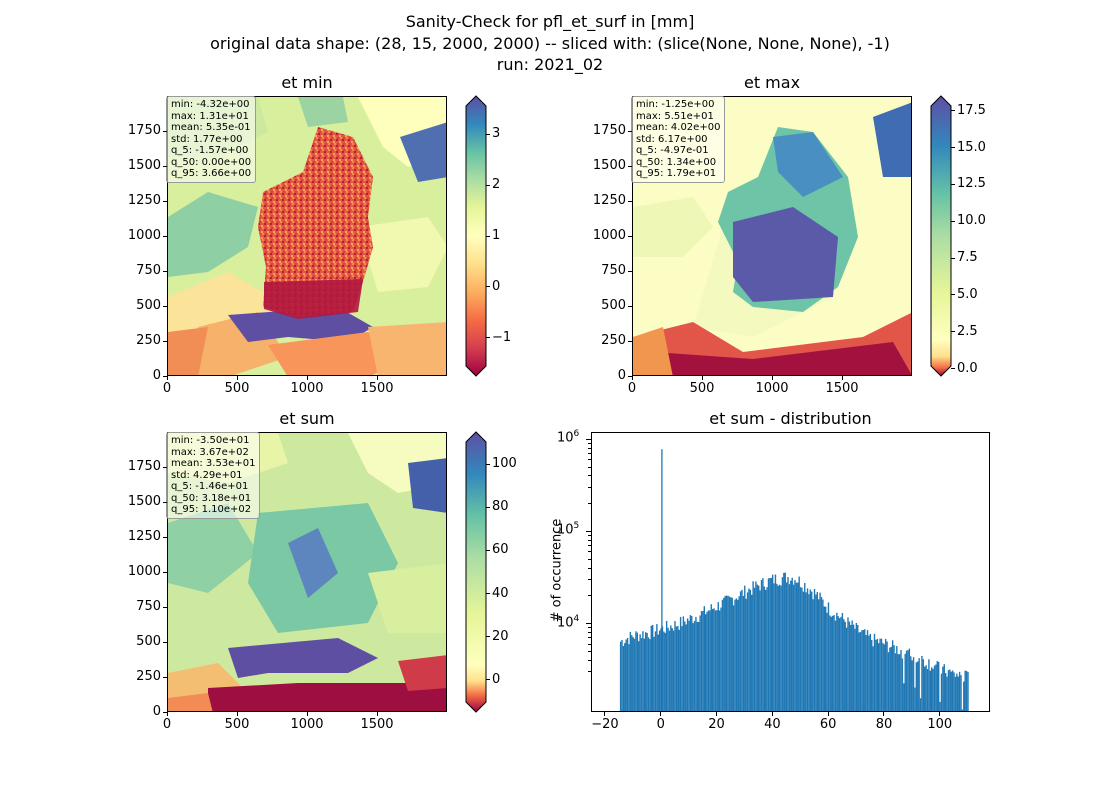 The image size is (1100, 800). Describe the element at coordinates (884, 724) in the screenshot. I see `x-tick-label: 80` at that location.